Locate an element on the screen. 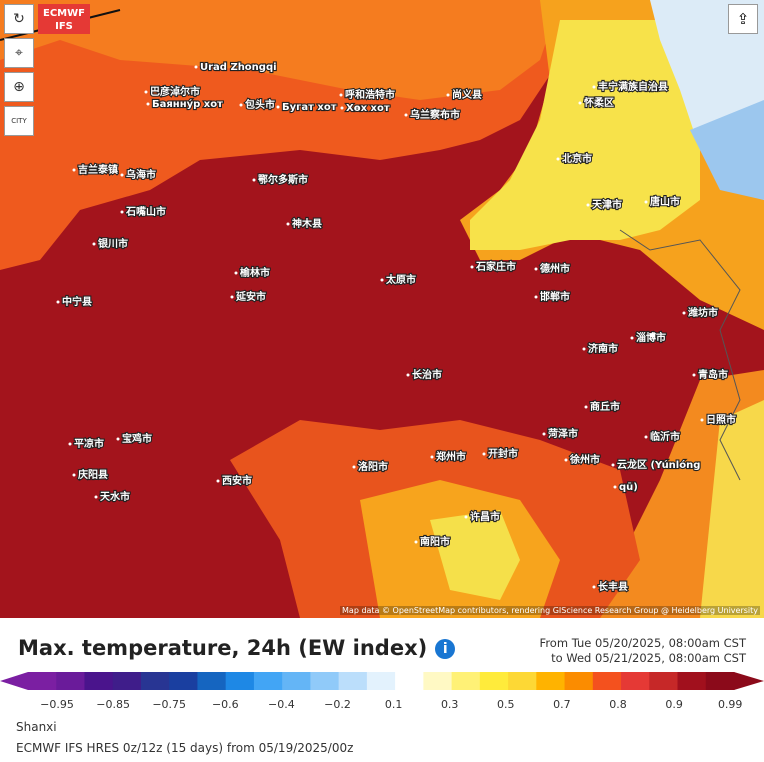  period: From Tue 05/20/2025, 08:00am CST is located at coordinates (642, 643).